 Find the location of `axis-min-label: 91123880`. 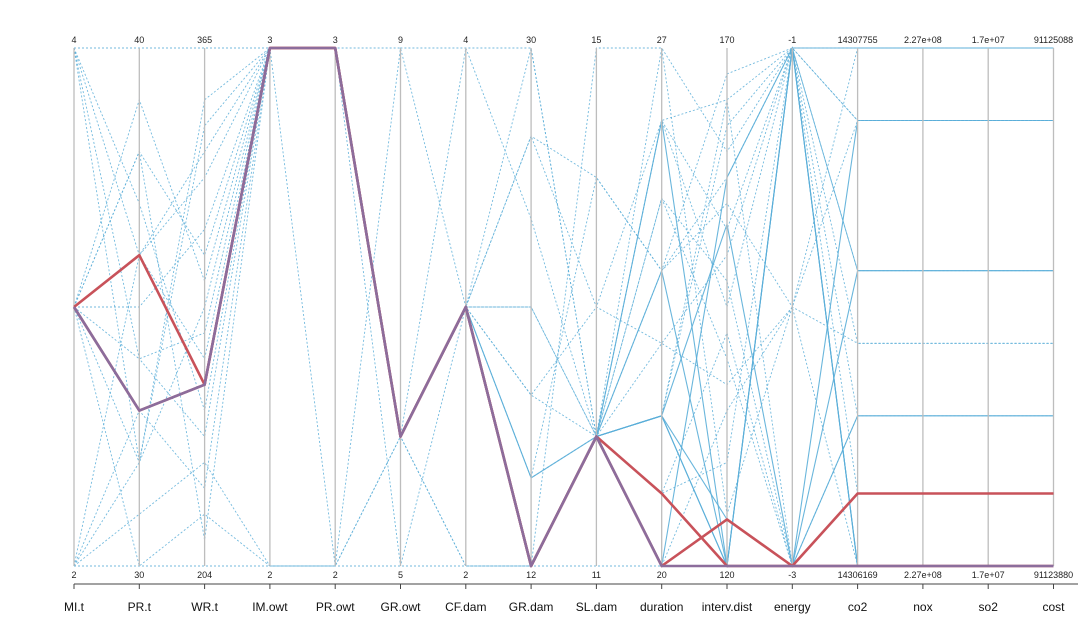

axis-min-label: 91123880 is located at coordinates (1053, 575).